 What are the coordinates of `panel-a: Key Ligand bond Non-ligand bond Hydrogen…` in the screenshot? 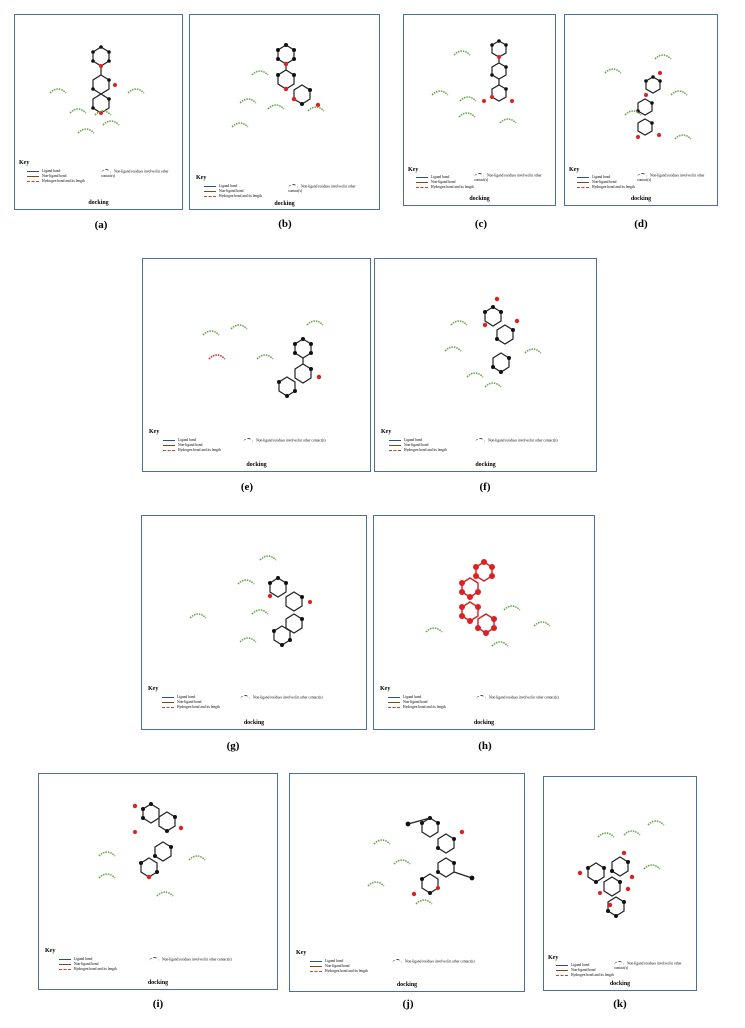 It's located at (98, 112).